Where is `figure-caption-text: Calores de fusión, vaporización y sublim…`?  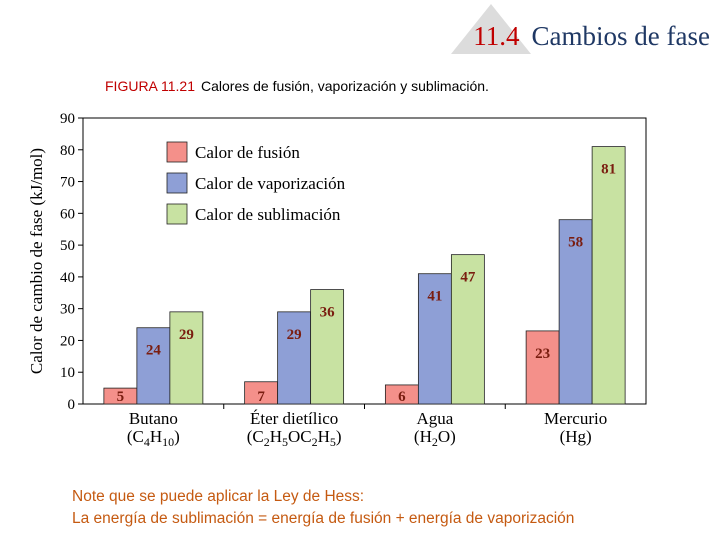
figure-caption-text: Calores de fusión, vaporización y sublim… is located at coordinates (345, 86).